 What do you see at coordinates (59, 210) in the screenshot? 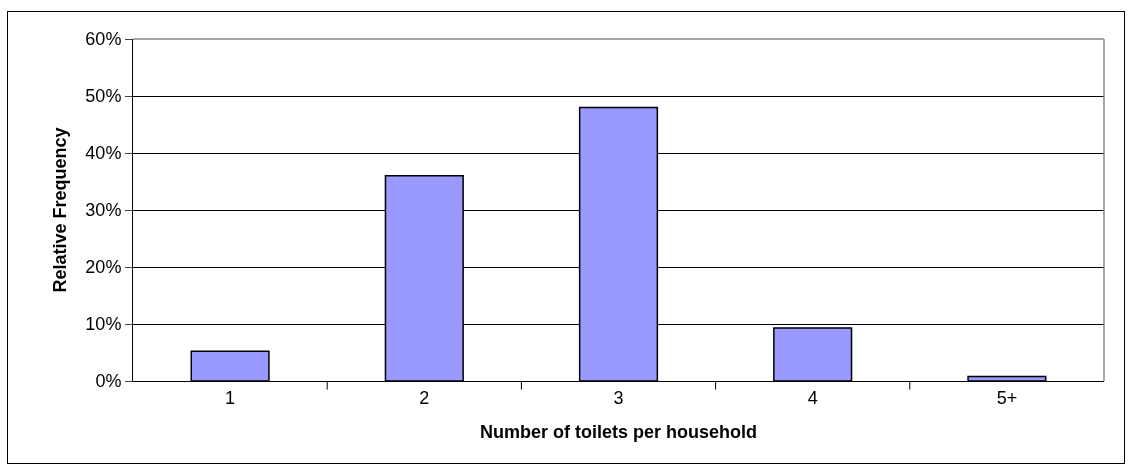
I see `y-axis-title: Relative Frequency` at bounding box center [59, 210].